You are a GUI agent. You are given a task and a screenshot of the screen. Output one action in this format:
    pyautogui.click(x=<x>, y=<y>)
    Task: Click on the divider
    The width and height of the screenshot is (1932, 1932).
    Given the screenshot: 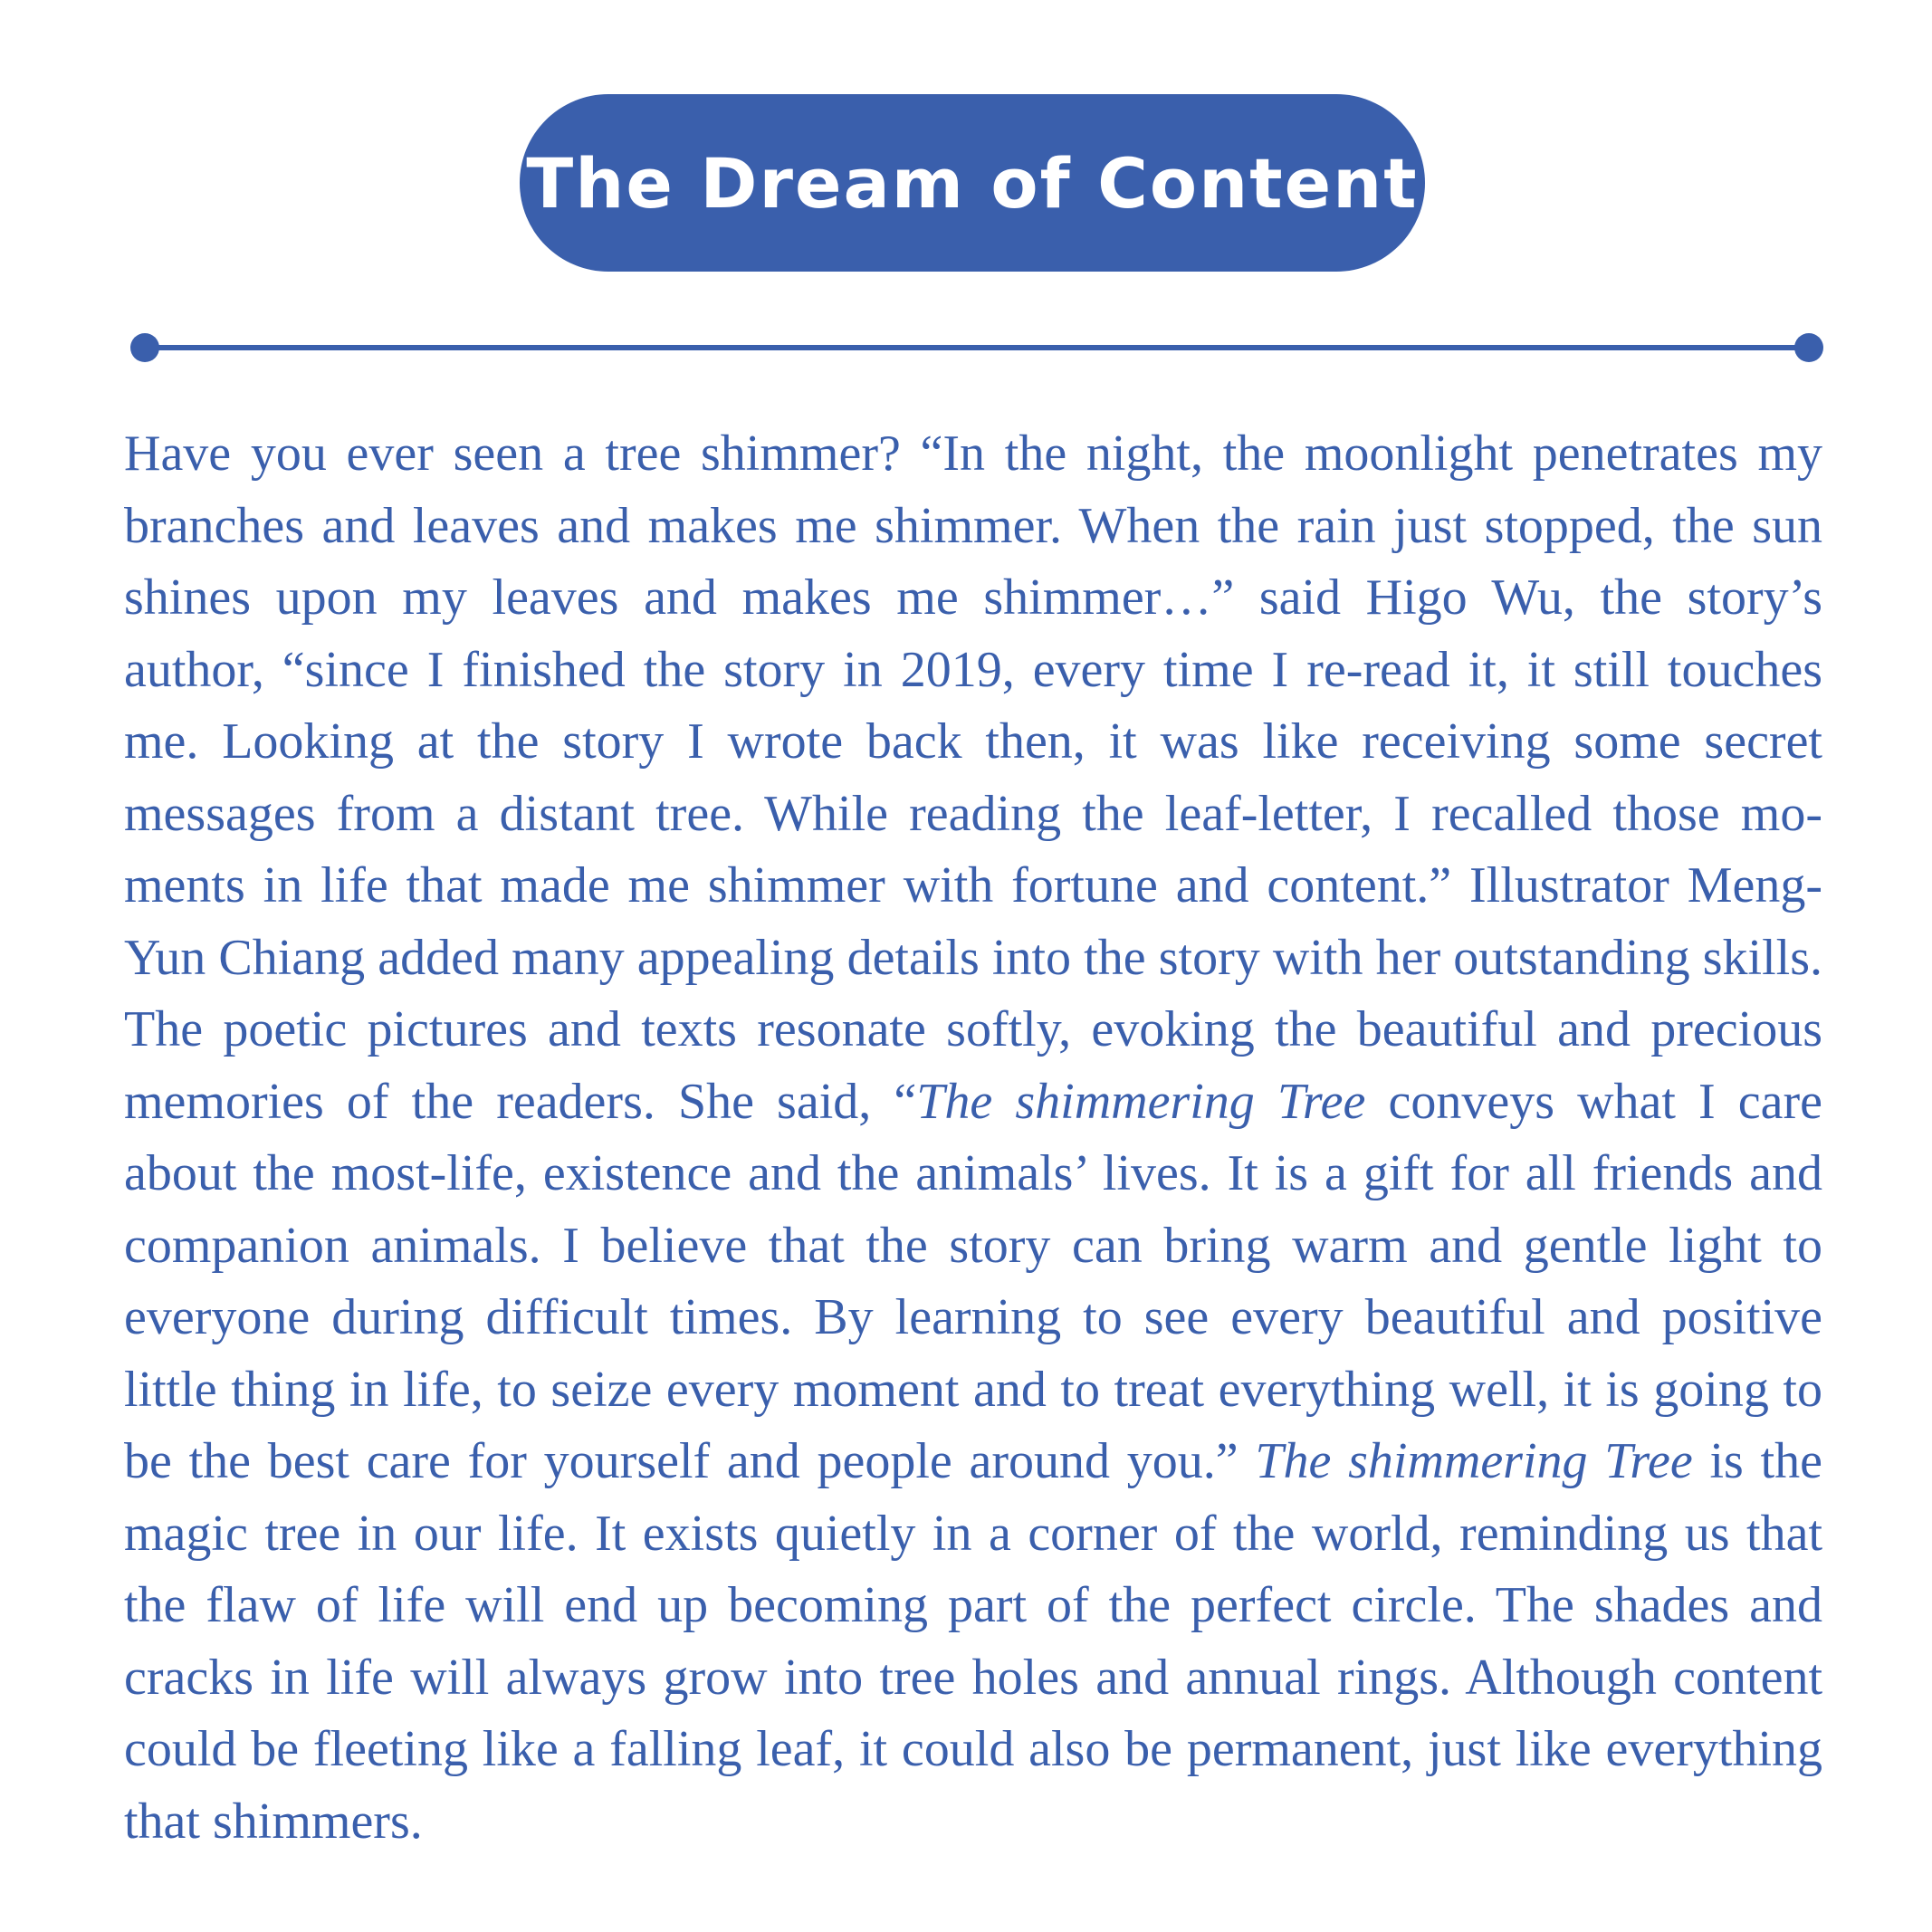 What is the action you would take?
    pyautogui.click(x=976, y=347)
    